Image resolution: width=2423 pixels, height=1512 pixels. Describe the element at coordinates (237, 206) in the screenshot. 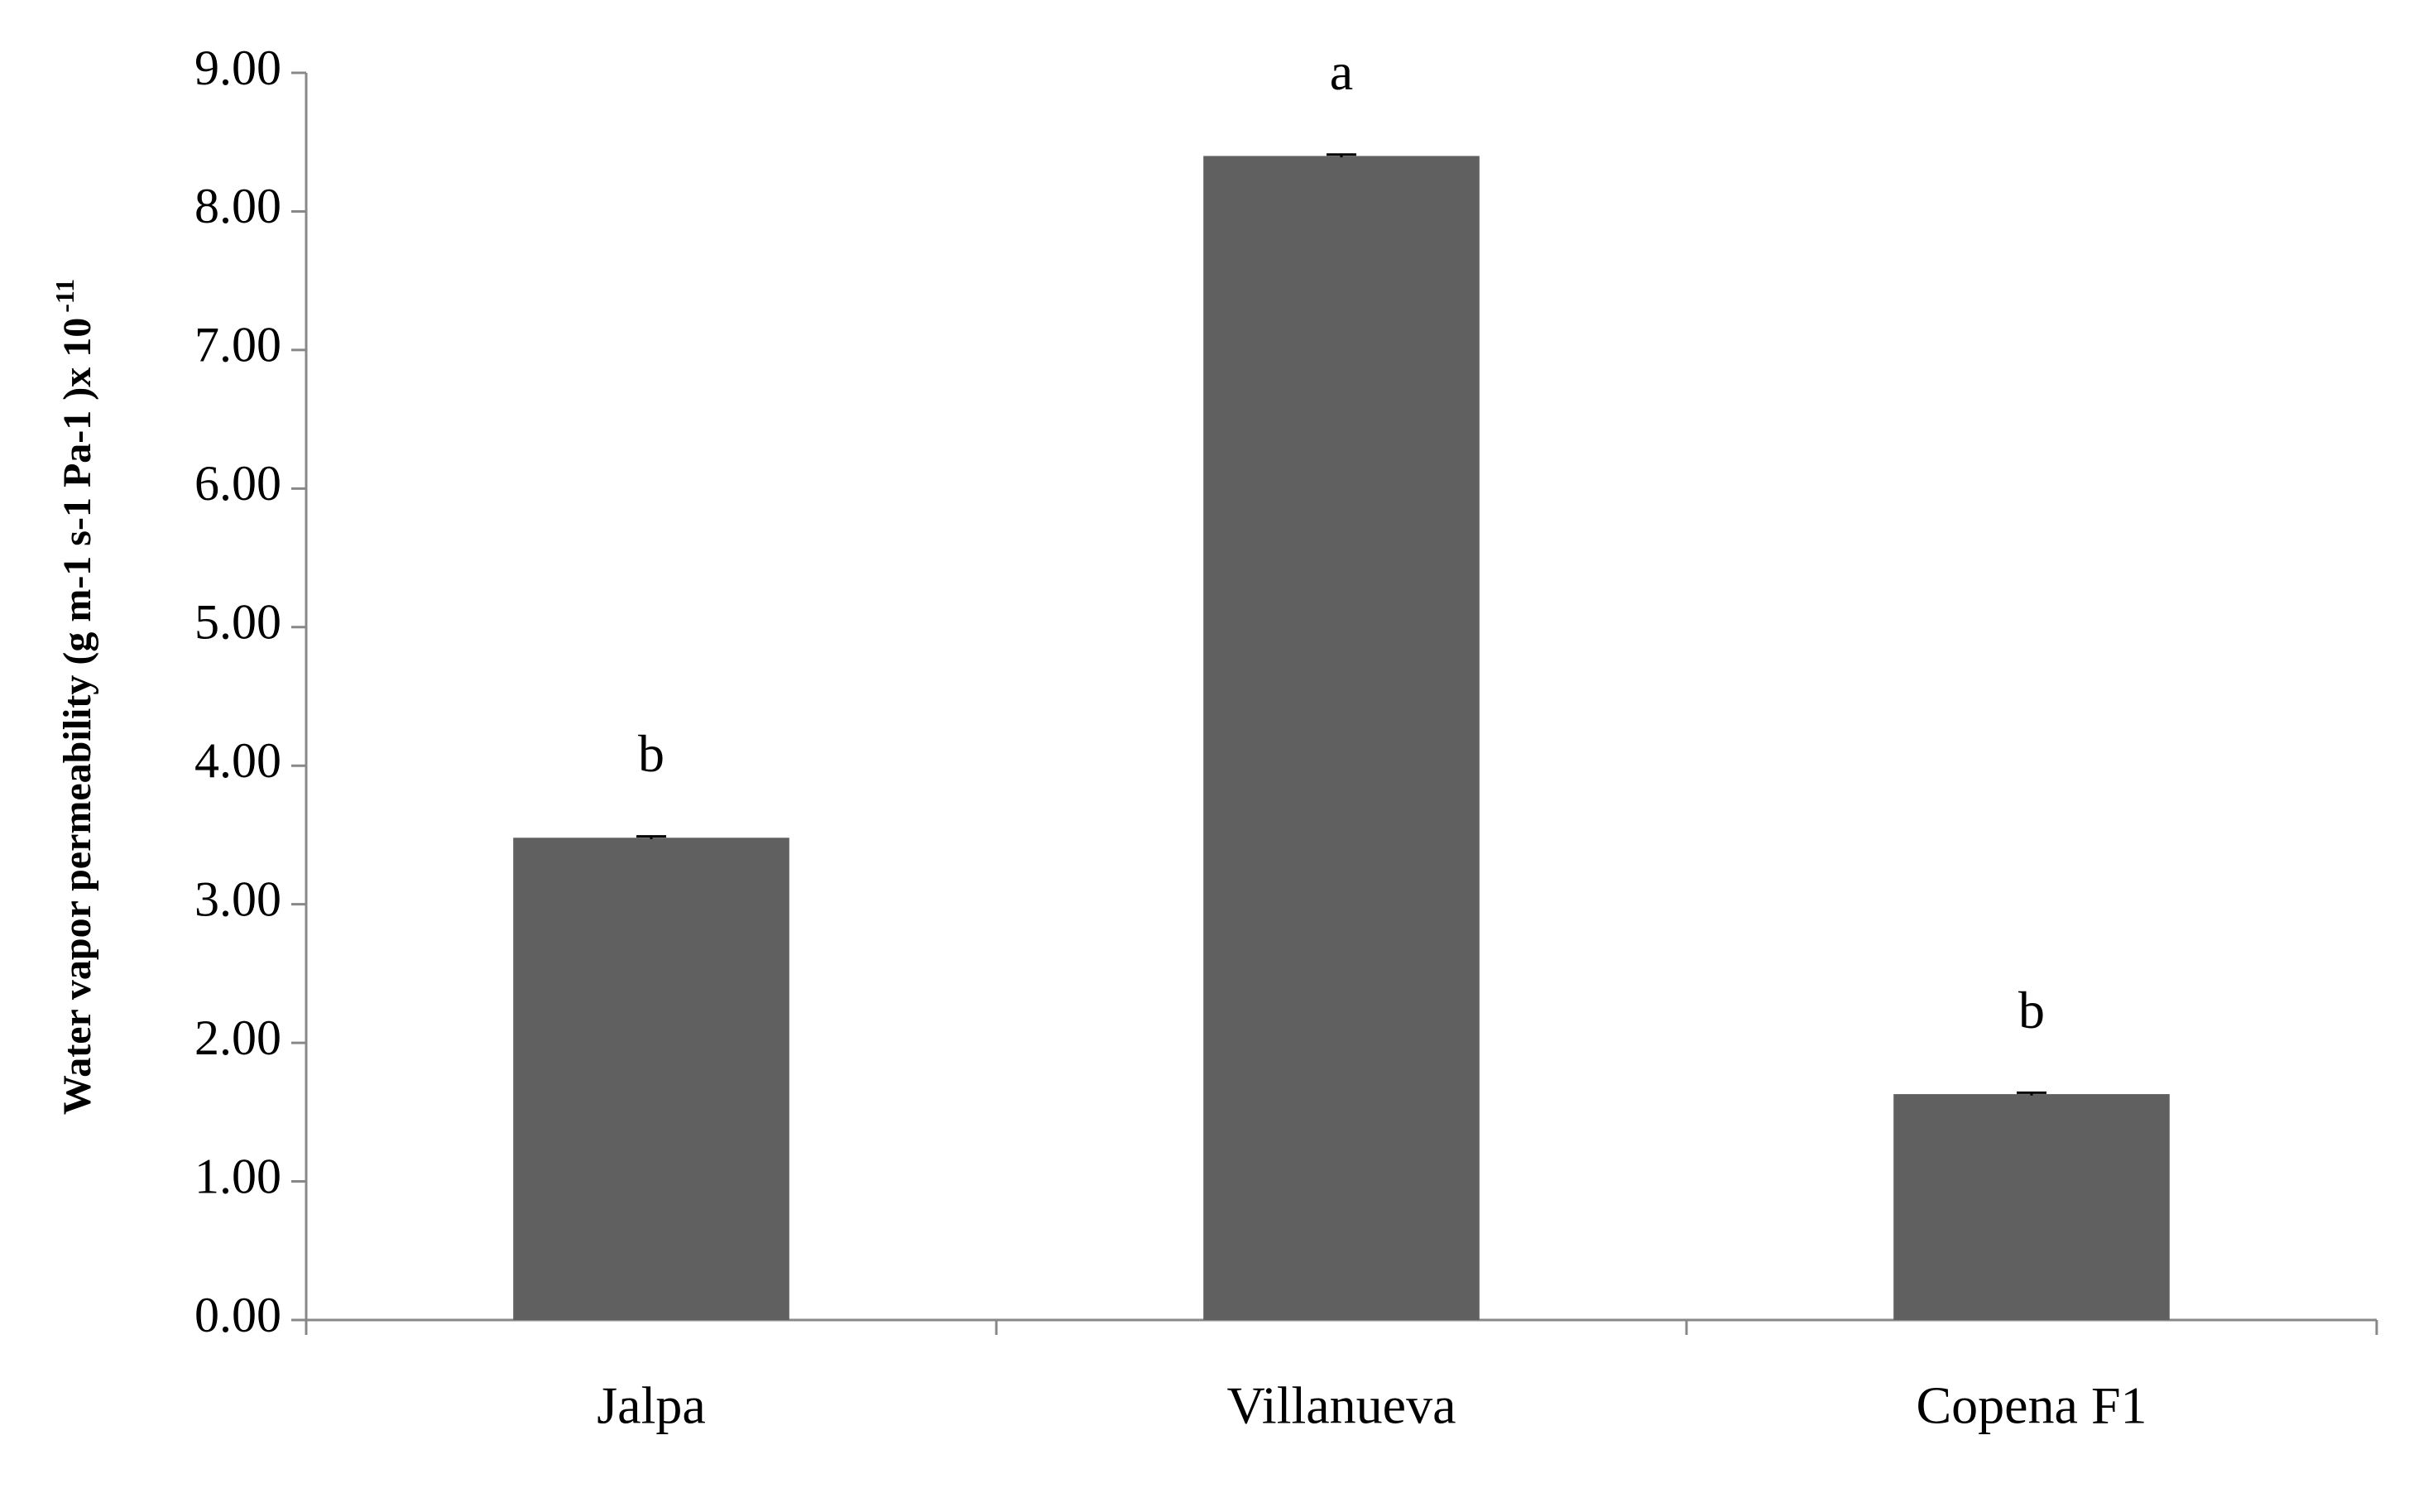

I see `y-tick-label: 8.00` at that location.